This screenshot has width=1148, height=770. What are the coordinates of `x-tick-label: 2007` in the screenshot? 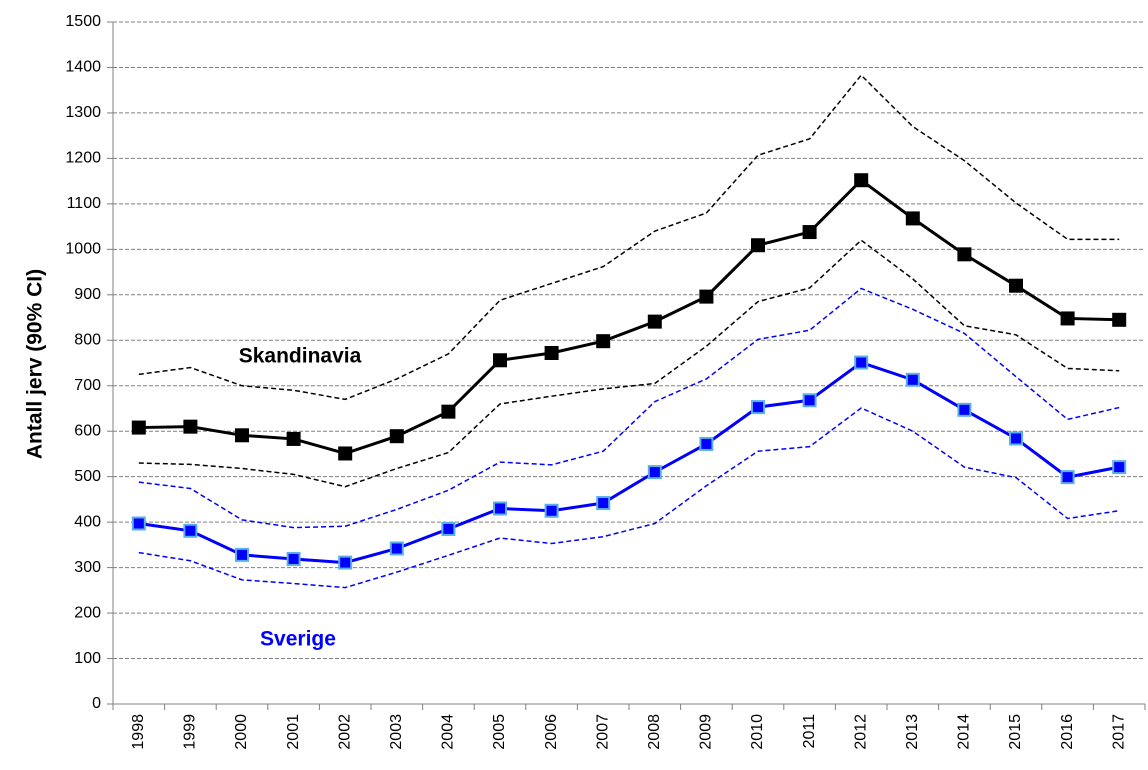 It's located at (602, 732).